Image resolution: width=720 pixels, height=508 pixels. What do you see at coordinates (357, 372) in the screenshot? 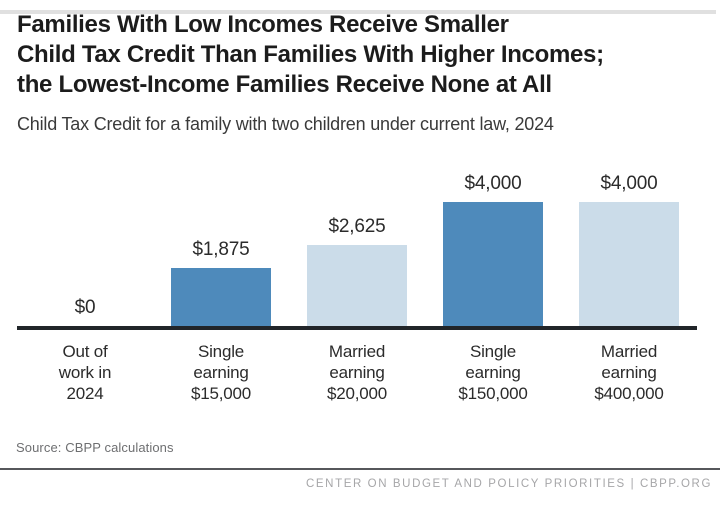
I see `category-label: Married earning $20,000` at bounding box center [357, 372].